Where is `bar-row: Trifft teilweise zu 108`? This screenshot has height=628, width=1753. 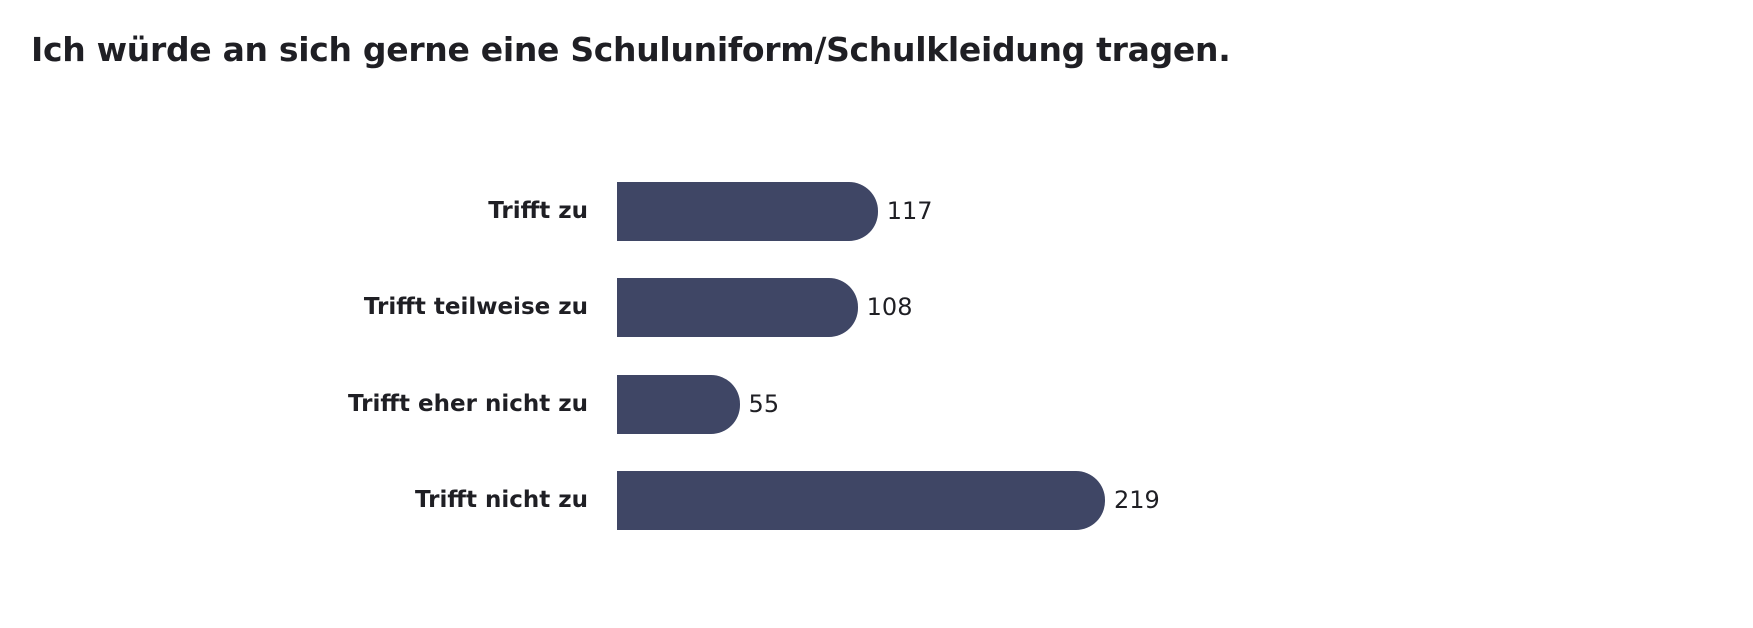 bar-row: Trifft teilweise zu 108 is located at coordinates (876, 308).